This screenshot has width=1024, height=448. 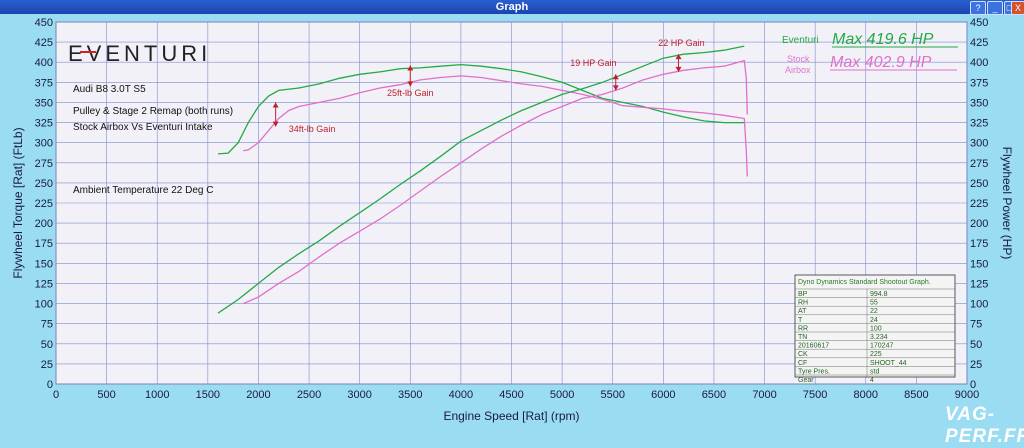 I want to click on y-tick-label-left: 375, so click(x=44, y=83).